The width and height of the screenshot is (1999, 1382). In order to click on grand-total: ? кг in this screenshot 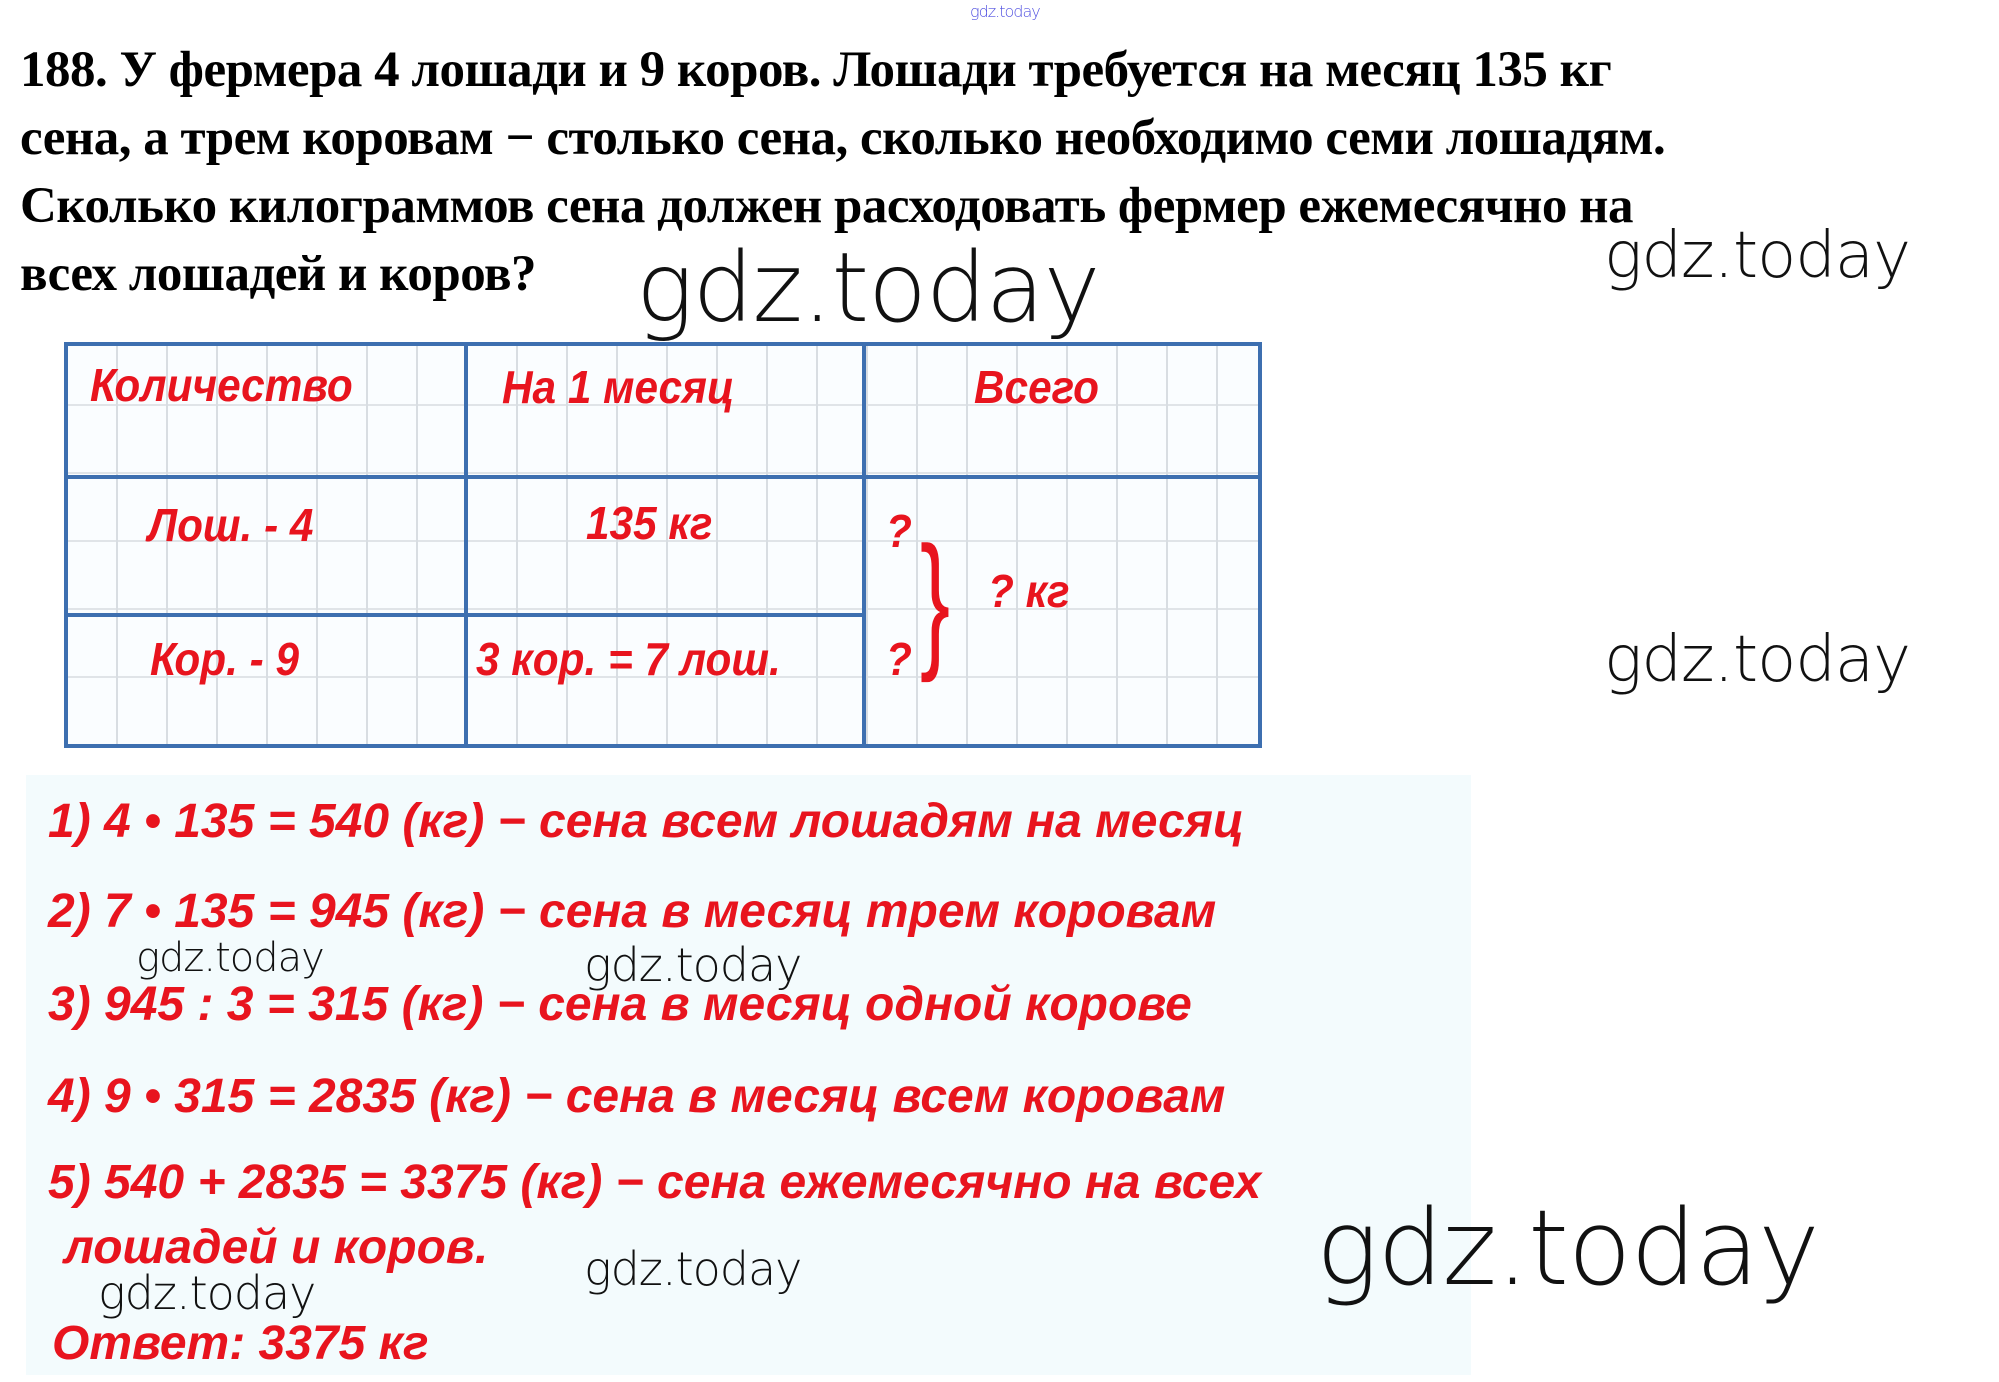, I will do `click(1029, 591)`.